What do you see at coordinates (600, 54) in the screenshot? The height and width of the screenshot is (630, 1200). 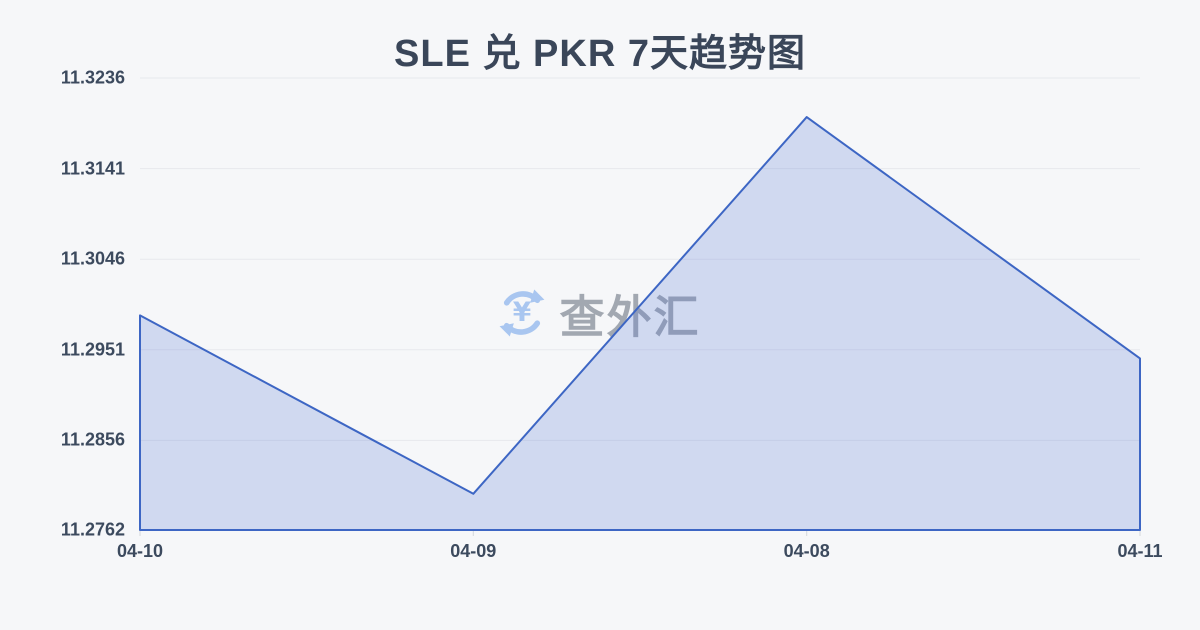 I see `chart-title: SLE 兑 PKR 7天趋势图` at bounding box center [600, 54].